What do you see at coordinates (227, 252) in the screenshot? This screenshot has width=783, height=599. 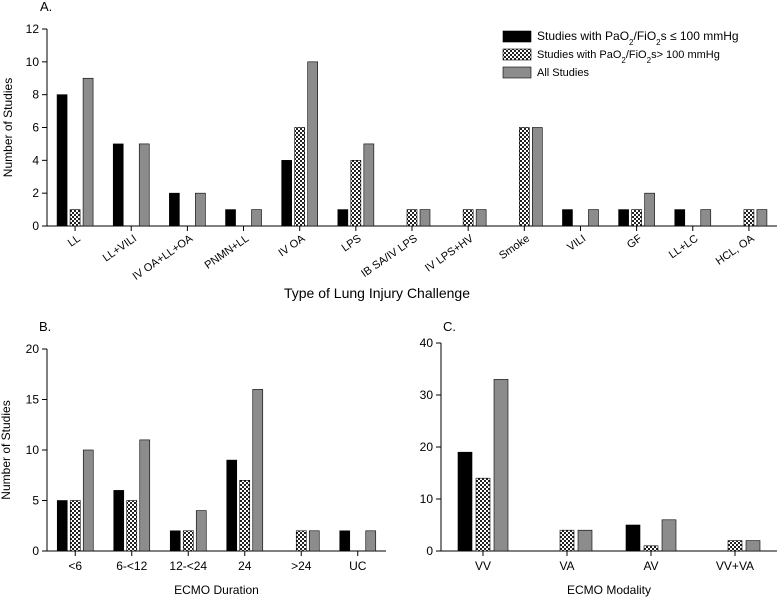 I see `x-tick-label: PNMN+LL` at bounding box center [227, 252].